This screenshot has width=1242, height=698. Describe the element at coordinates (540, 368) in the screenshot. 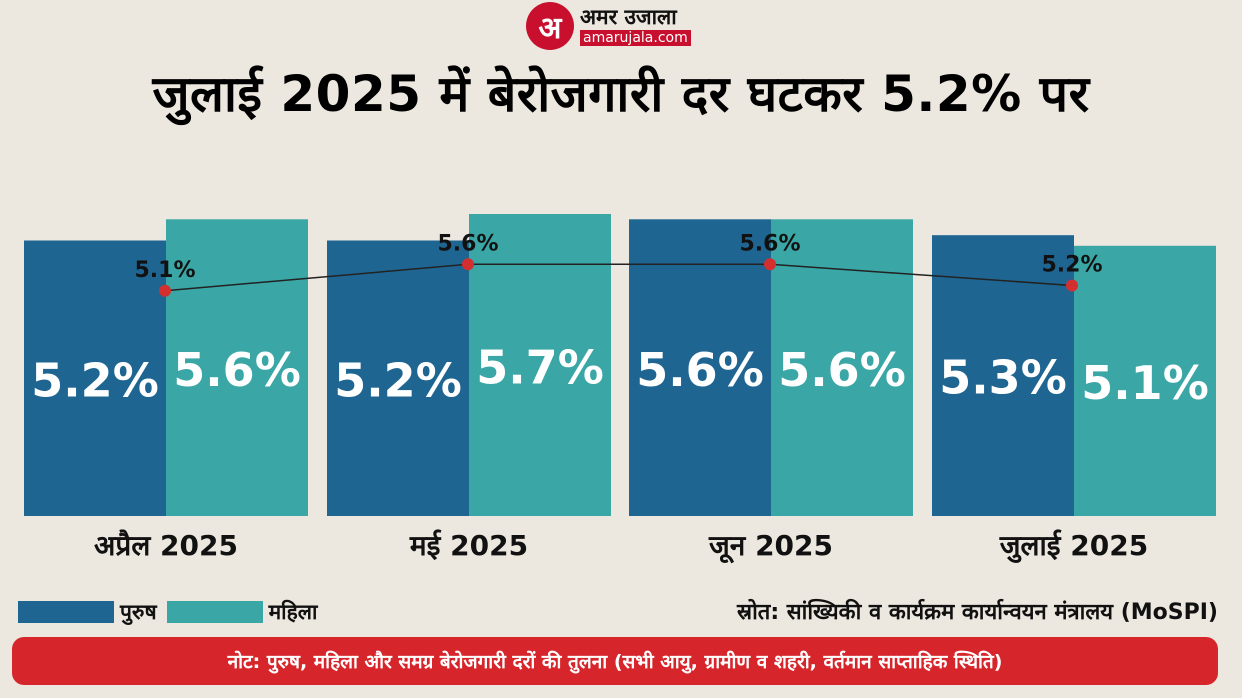

I see `bar-value-label: 5.7%` at that location.